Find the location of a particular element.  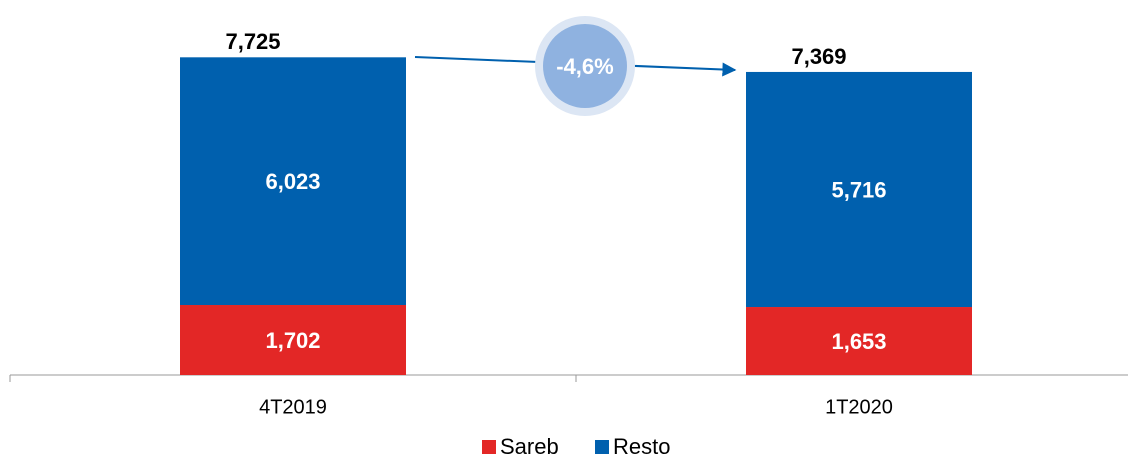

annotation: -4,6% is located at coordinates (584, 66).